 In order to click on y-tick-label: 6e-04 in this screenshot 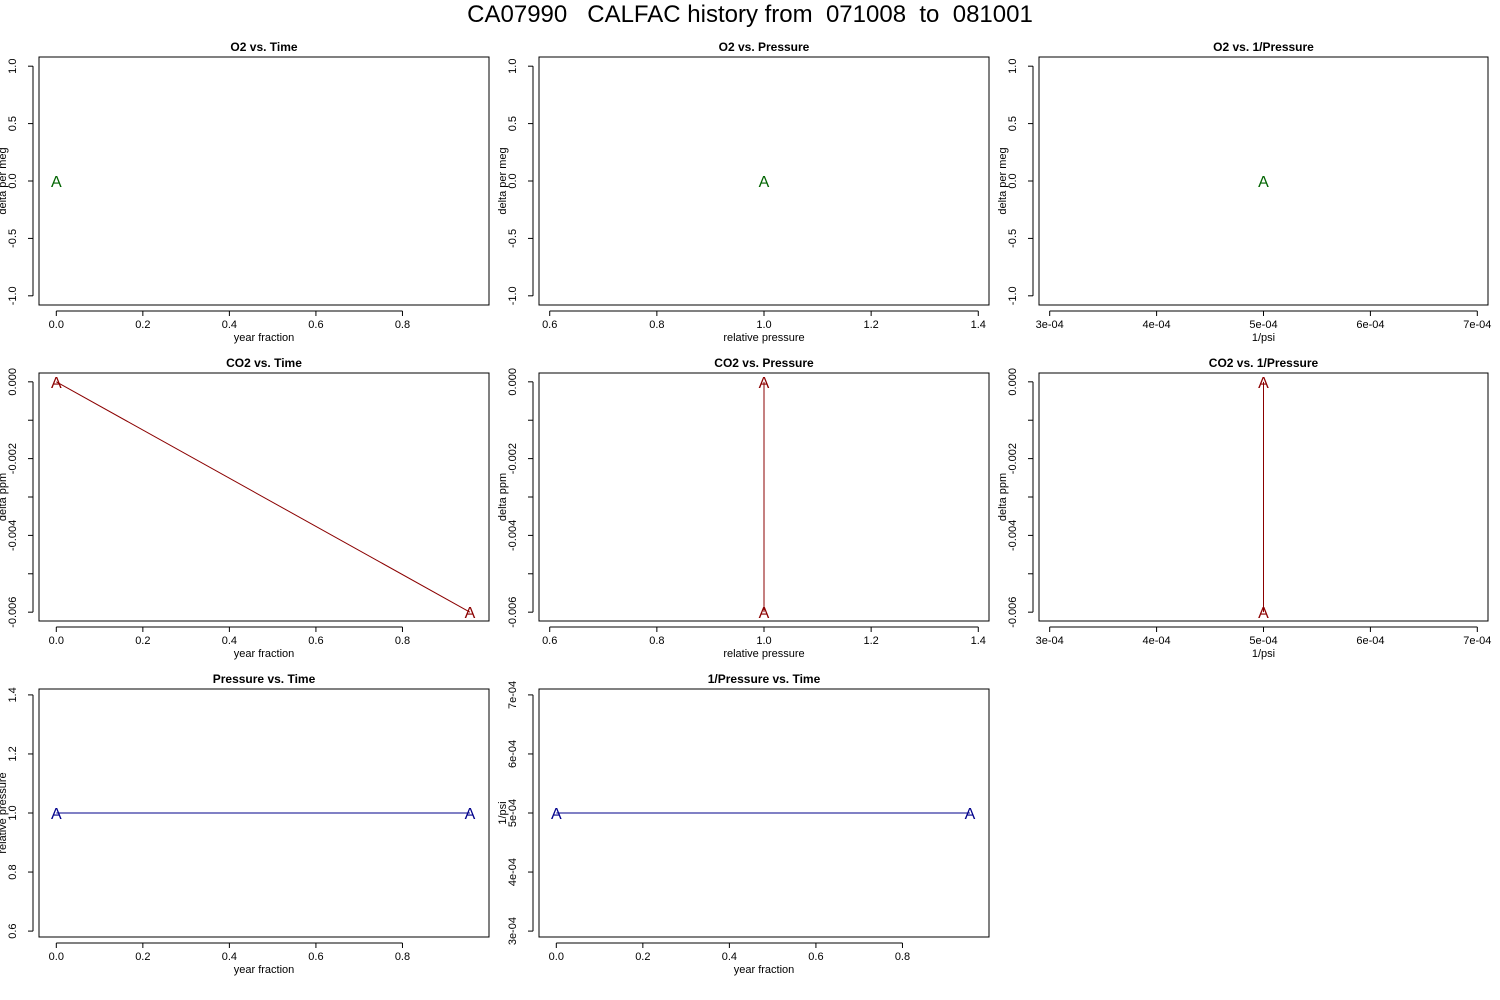, I will do `click(513, 754)`.